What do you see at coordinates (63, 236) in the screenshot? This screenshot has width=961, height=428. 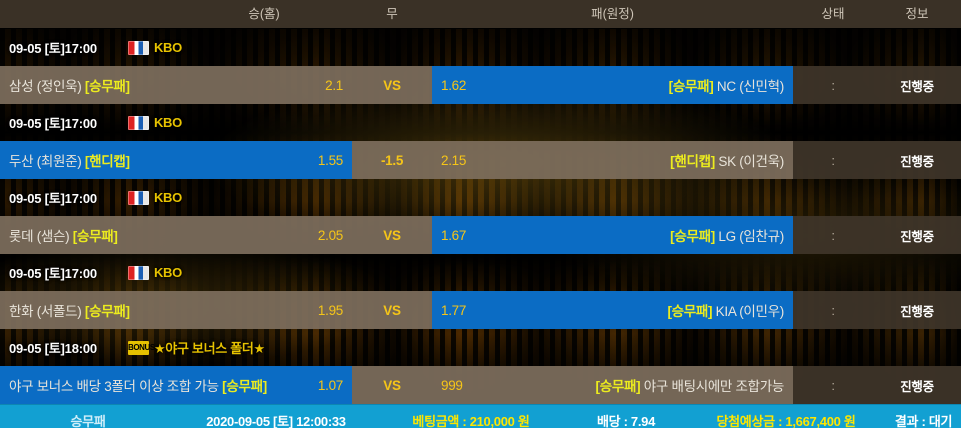 I see `home-team-name: 롯데 (샘슨) [승무패]` at bounding box center [63, 236].